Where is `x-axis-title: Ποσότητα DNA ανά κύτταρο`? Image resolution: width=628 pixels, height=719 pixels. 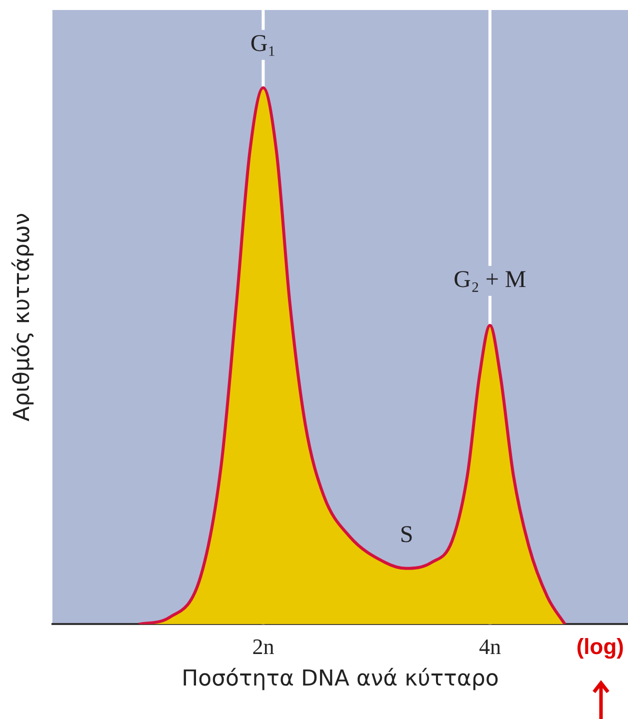 x-axis-title: Ποσότητα DNA ανά κύτταρο is located at coordinates (340, 679).